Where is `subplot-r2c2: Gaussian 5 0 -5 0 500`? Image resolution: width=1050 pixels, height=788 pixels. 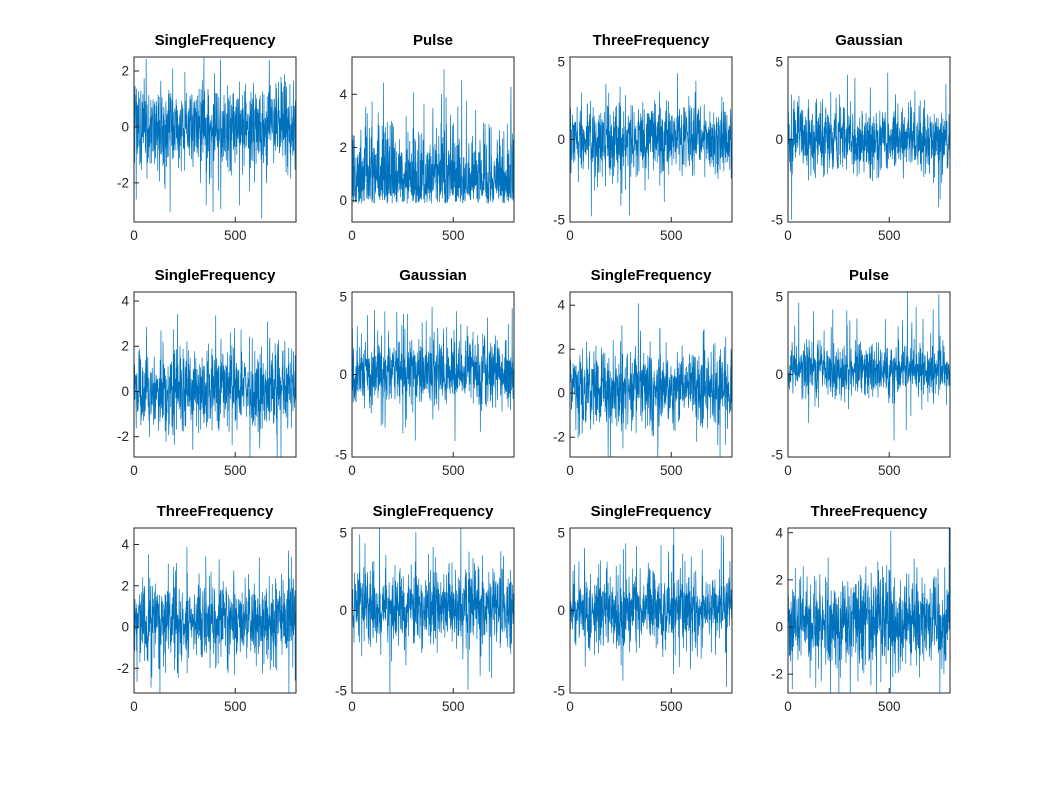
subplot-r2c2: Gaussian 5 0 -5 0 500 is located at coordinates (419, 376).